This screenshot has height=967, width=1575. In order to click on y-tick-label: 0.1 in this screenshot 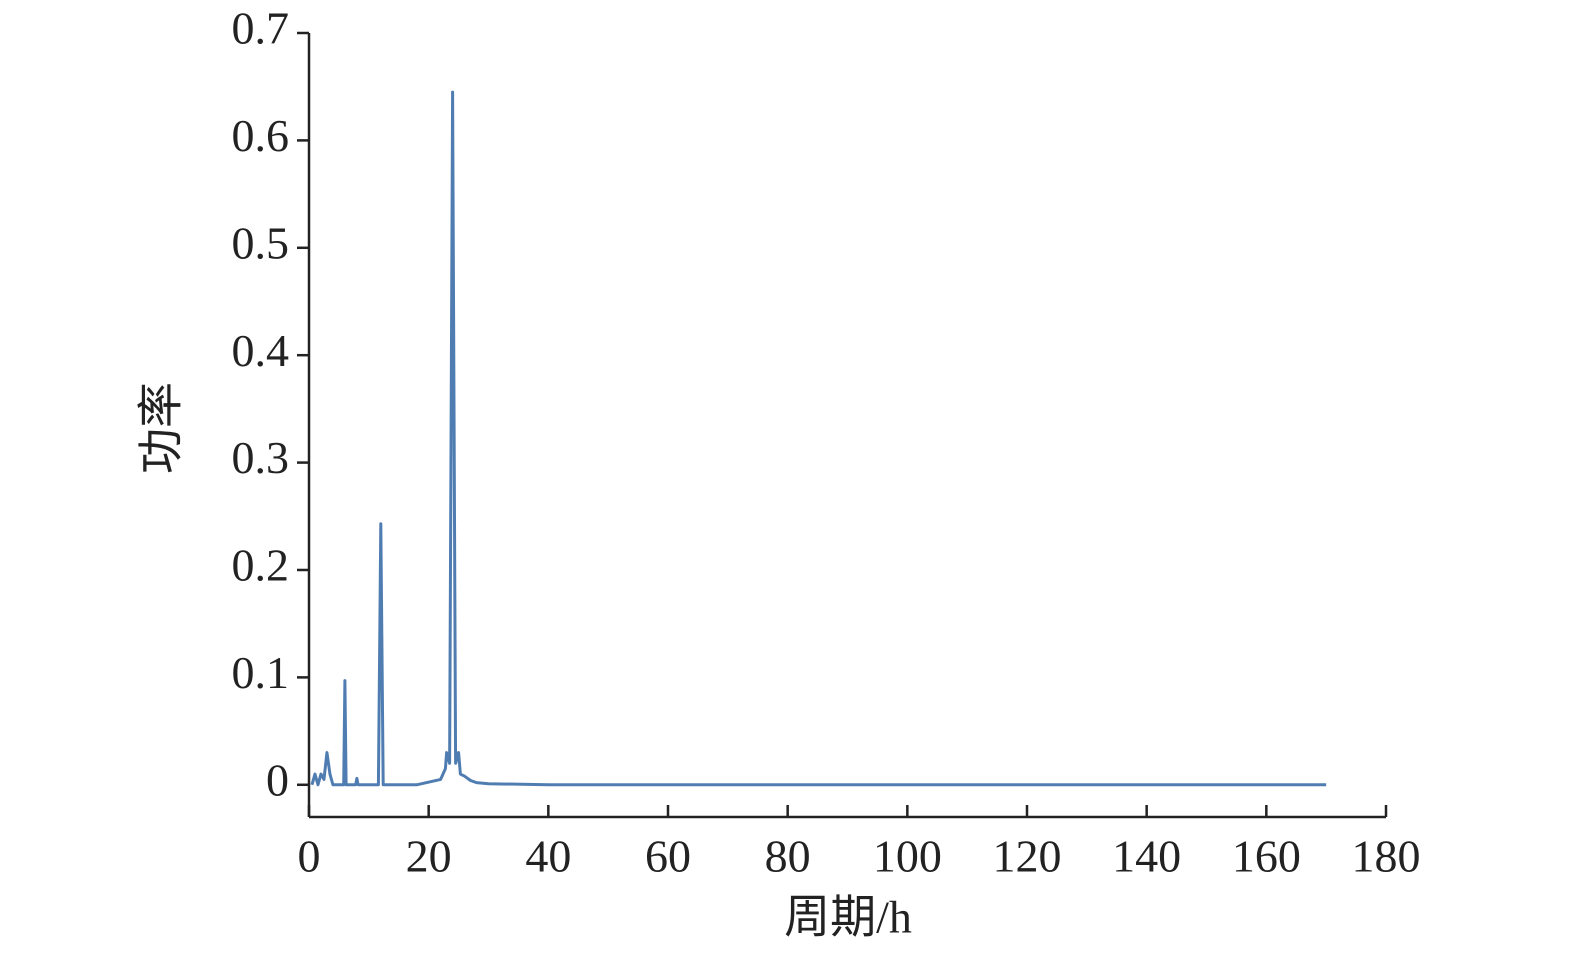, I will do `click(261, 672)`.